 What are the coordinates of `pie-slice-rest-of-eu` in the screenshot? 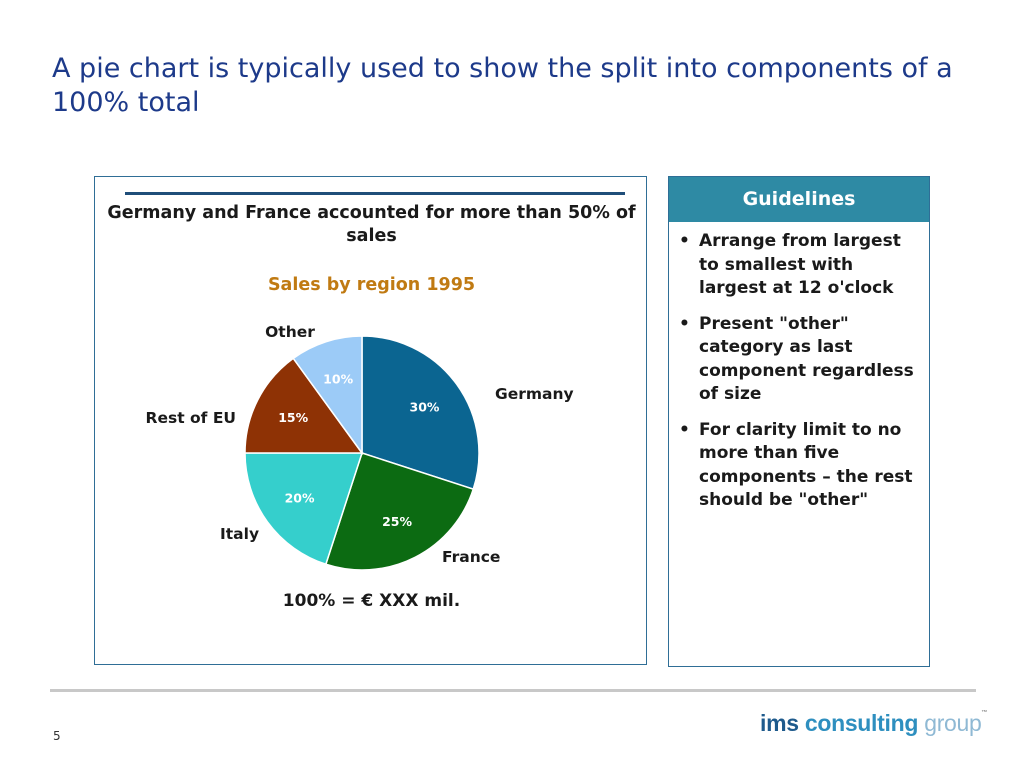 It's located at (304, 405).